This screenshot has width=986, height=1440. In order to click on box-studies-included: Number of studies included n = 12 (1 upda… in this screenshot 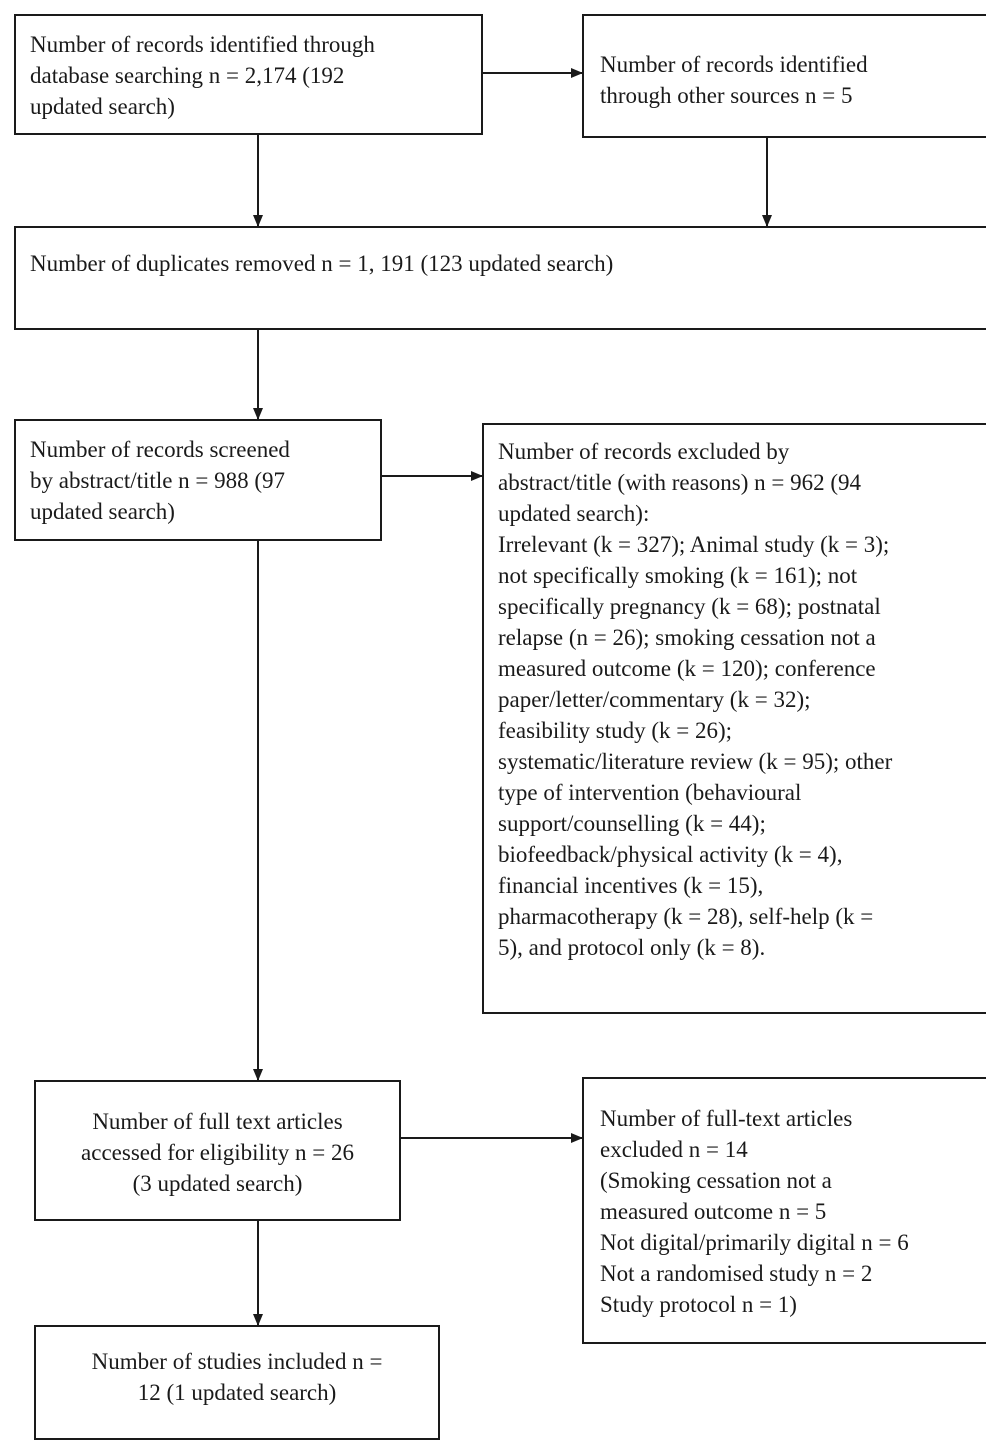, I will do `click(237, 1382)`.